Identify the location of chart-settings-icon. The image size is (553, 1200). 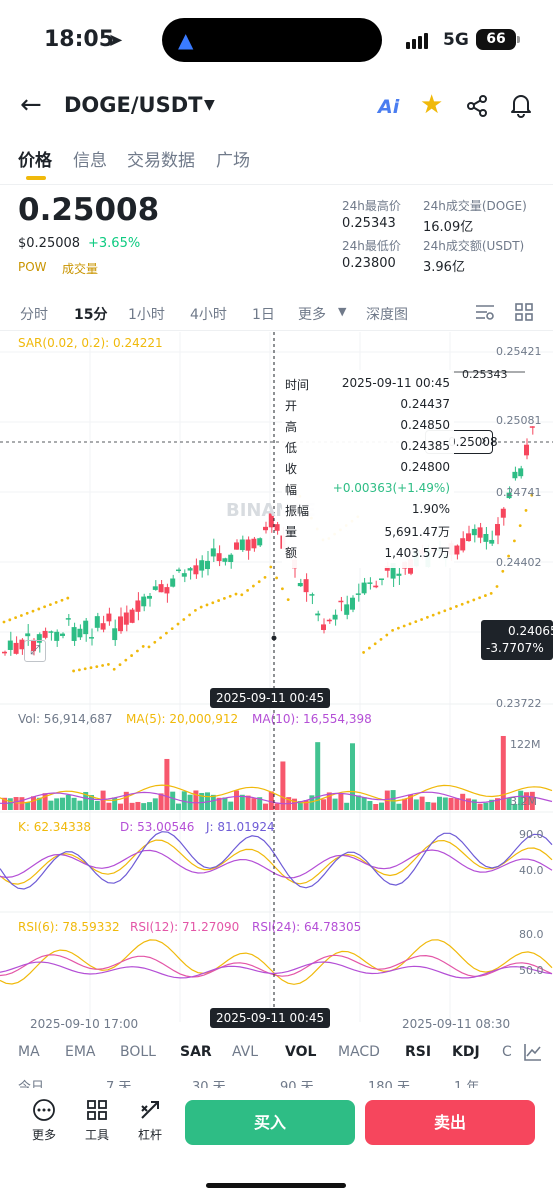
(485, 312).